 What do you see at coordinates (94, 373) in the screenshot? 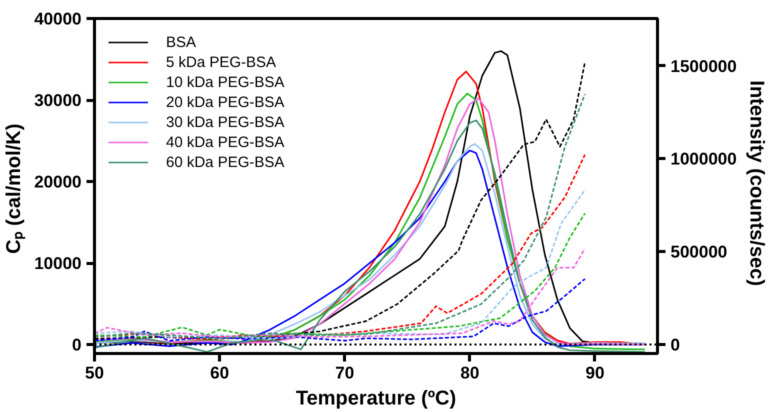
I see `x-tick-label: 50` at bounding box center [94, 373].